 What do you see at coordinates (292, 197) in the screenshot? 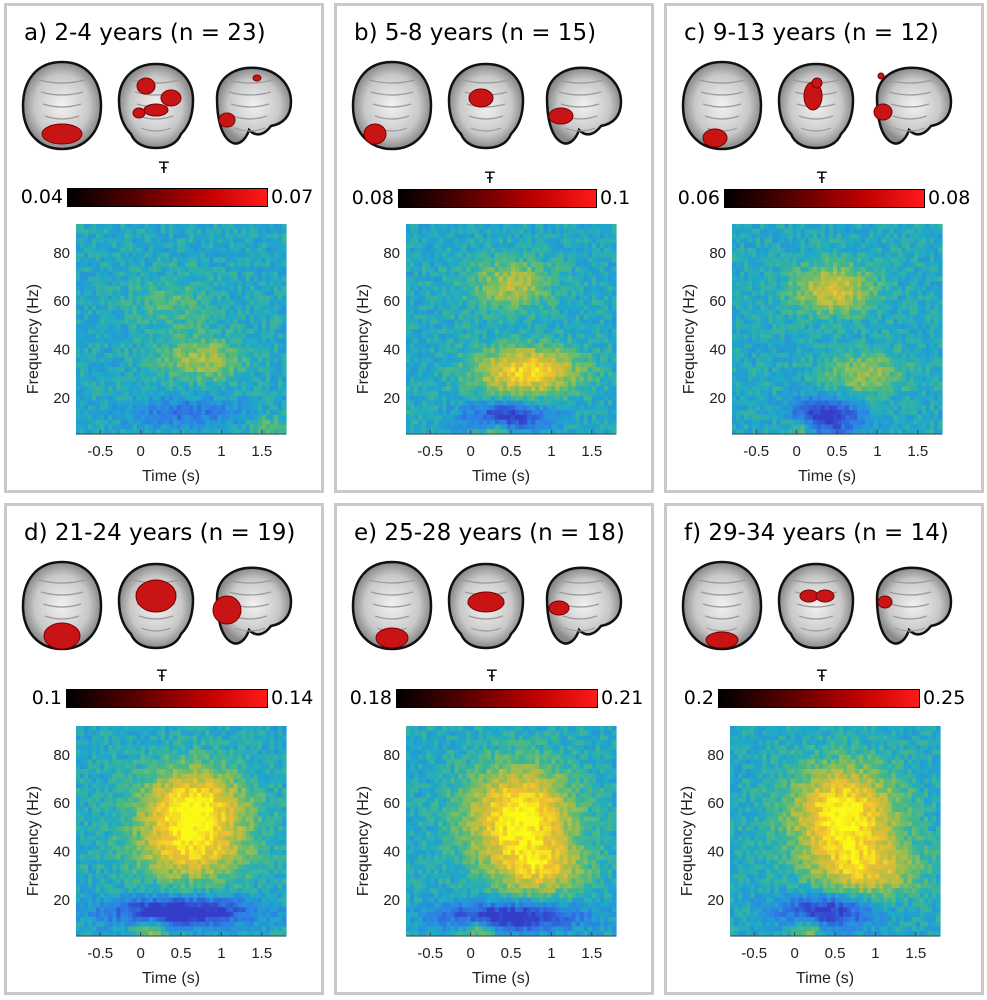
I see `colorbar-max-label: 0.07` at bounding box center [292, 197].